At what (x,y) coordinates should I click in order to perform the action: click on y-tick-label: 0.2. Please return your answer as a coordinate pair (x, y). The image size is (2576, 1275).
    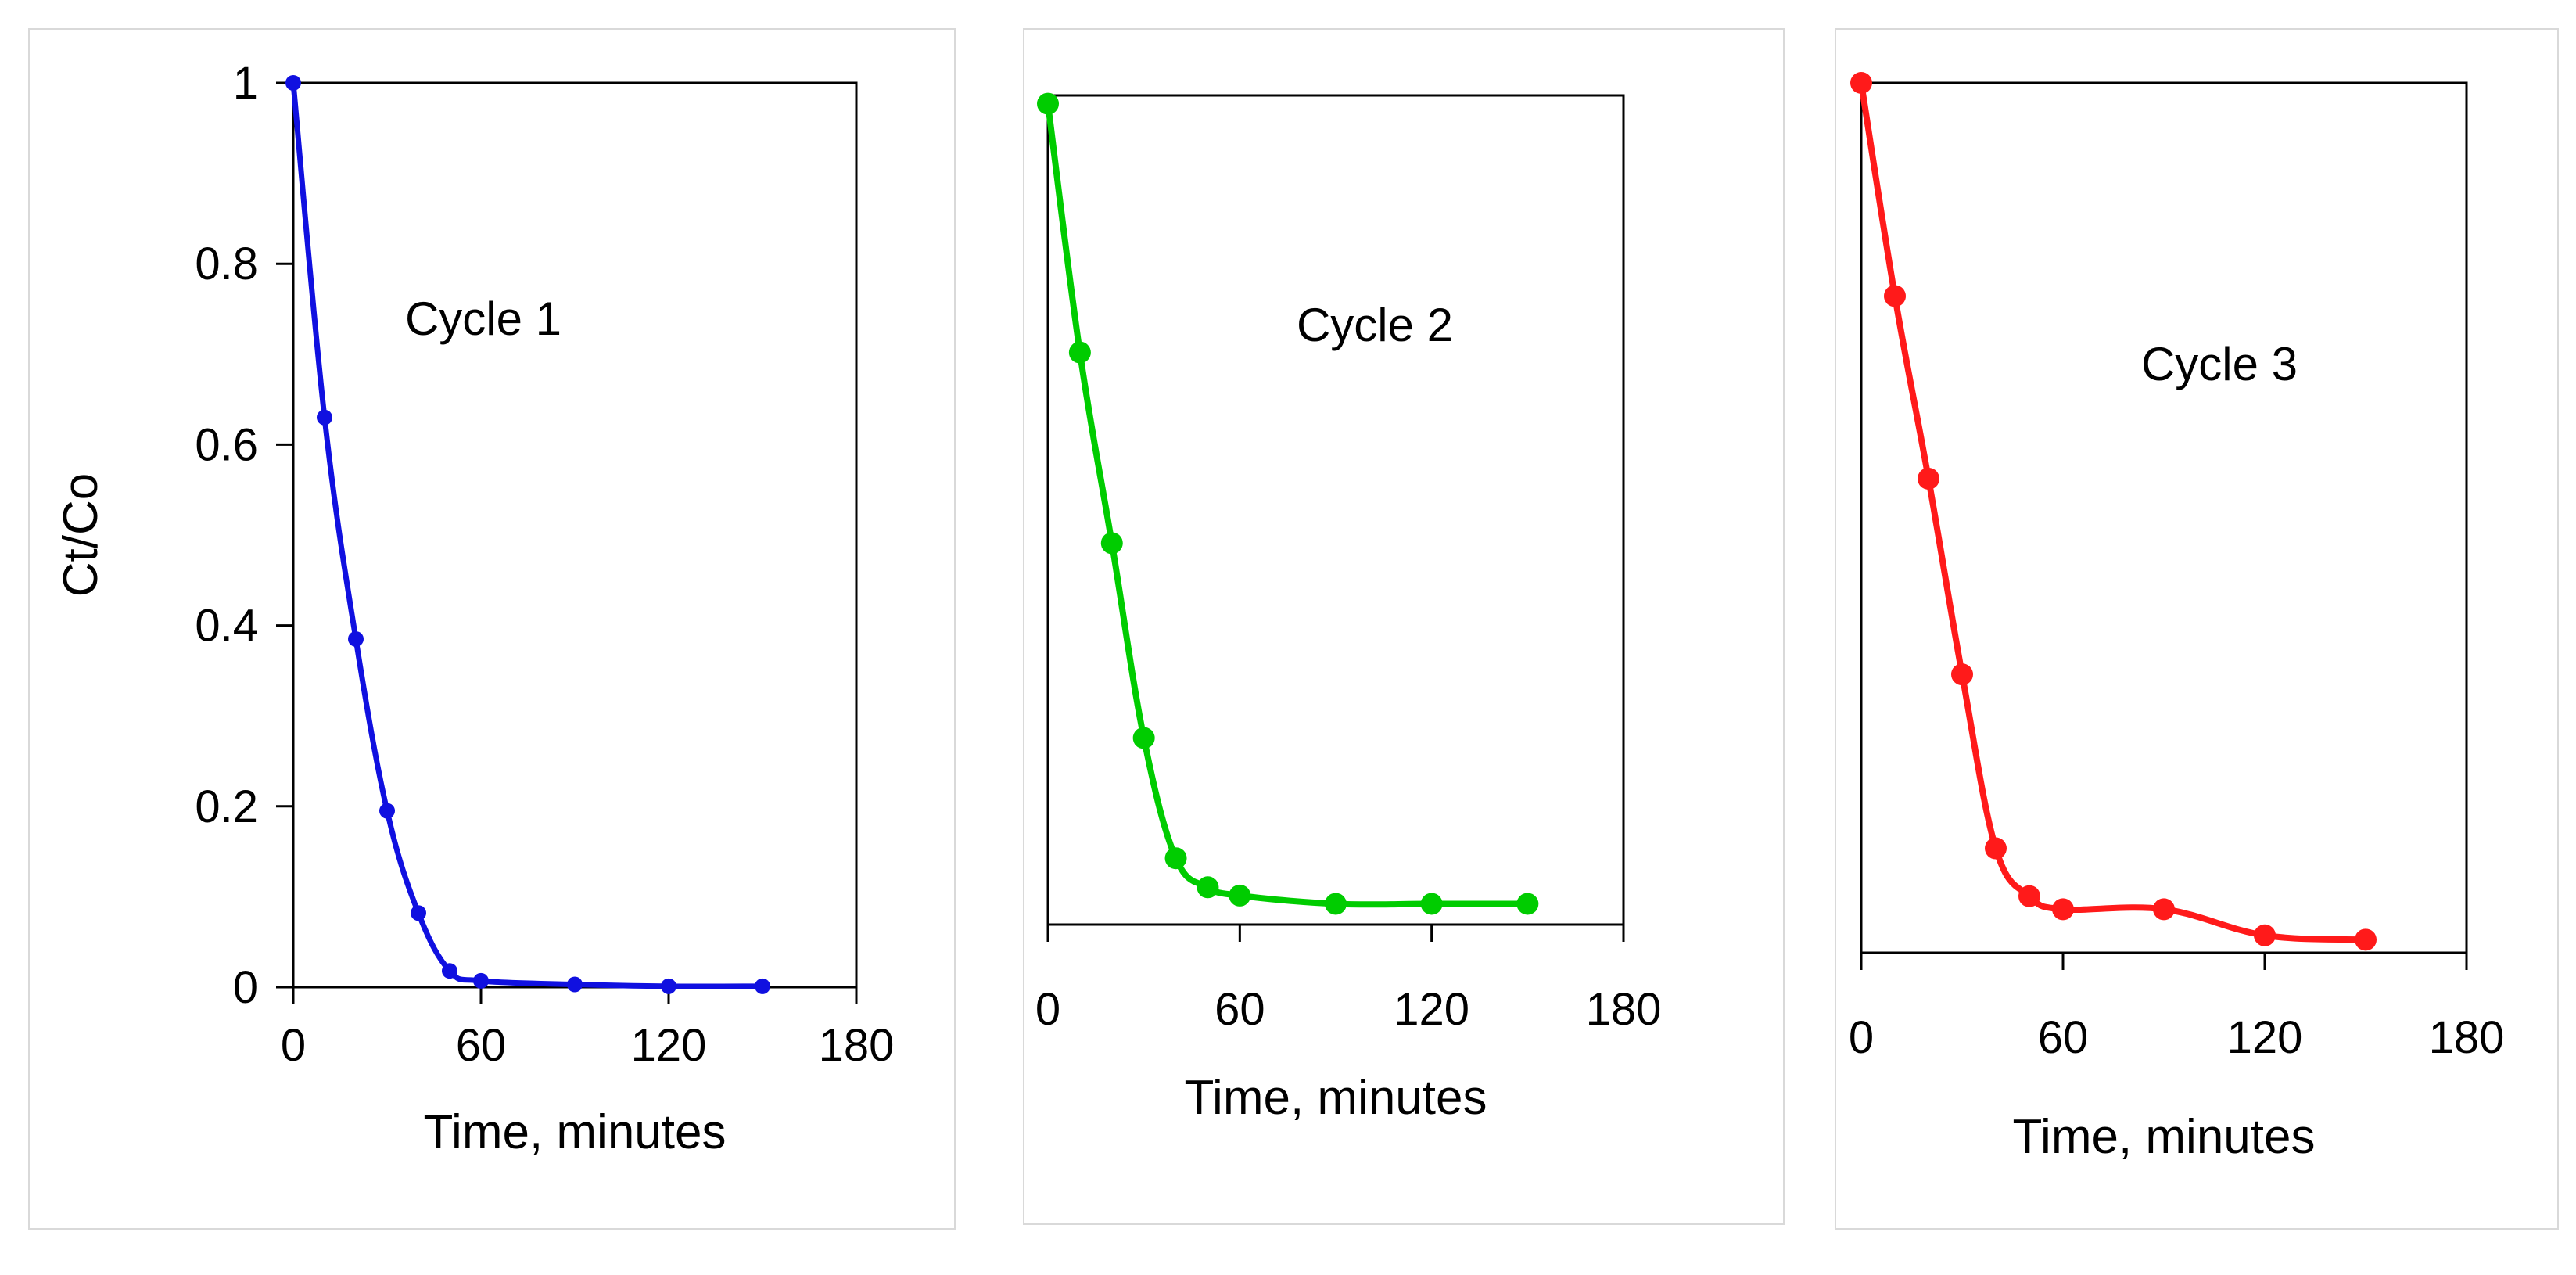
    Looking at the image, I should click on (226, 806).